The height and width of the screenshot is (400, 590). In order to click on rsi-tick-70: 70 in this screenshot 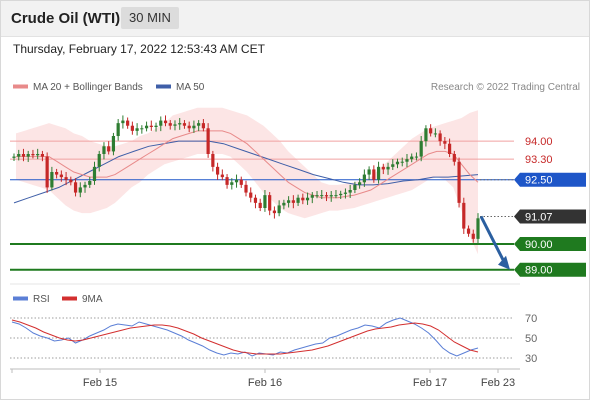, I will do `click(531, 319)`.